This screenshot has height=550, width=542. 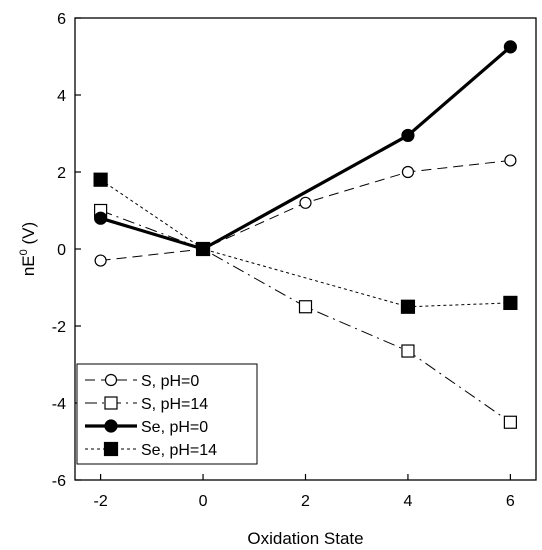 I want to click on legend-label-0: S, pH=0, so click(x=170, y=381).